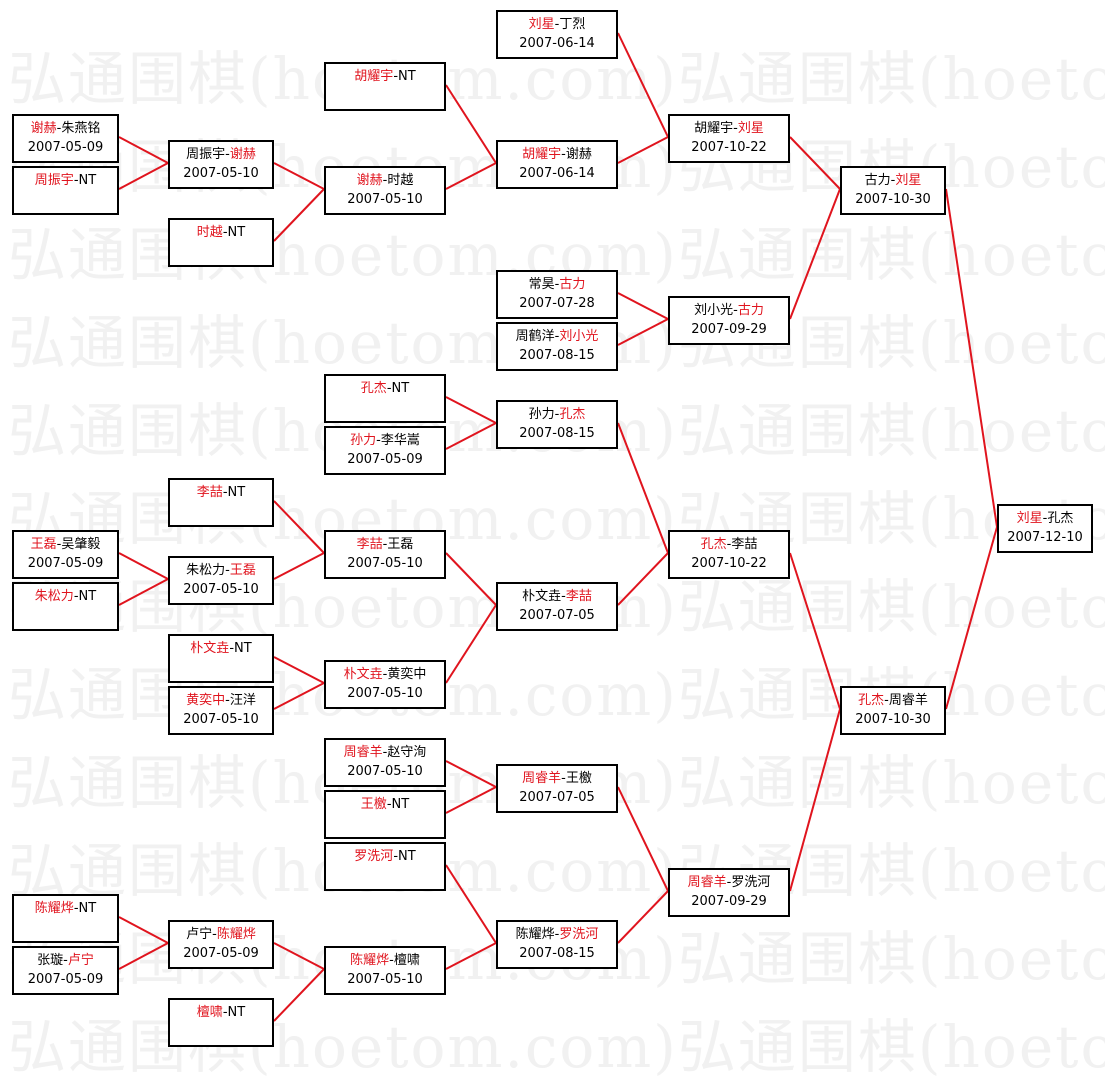 This screenshot has height=1084, width=1105. What do you see at coordinates (385, 762) in the screenshot?
I see `match-box: 周睿羊-赵守洵 2007-05-10` at bounding box center [385, 762].